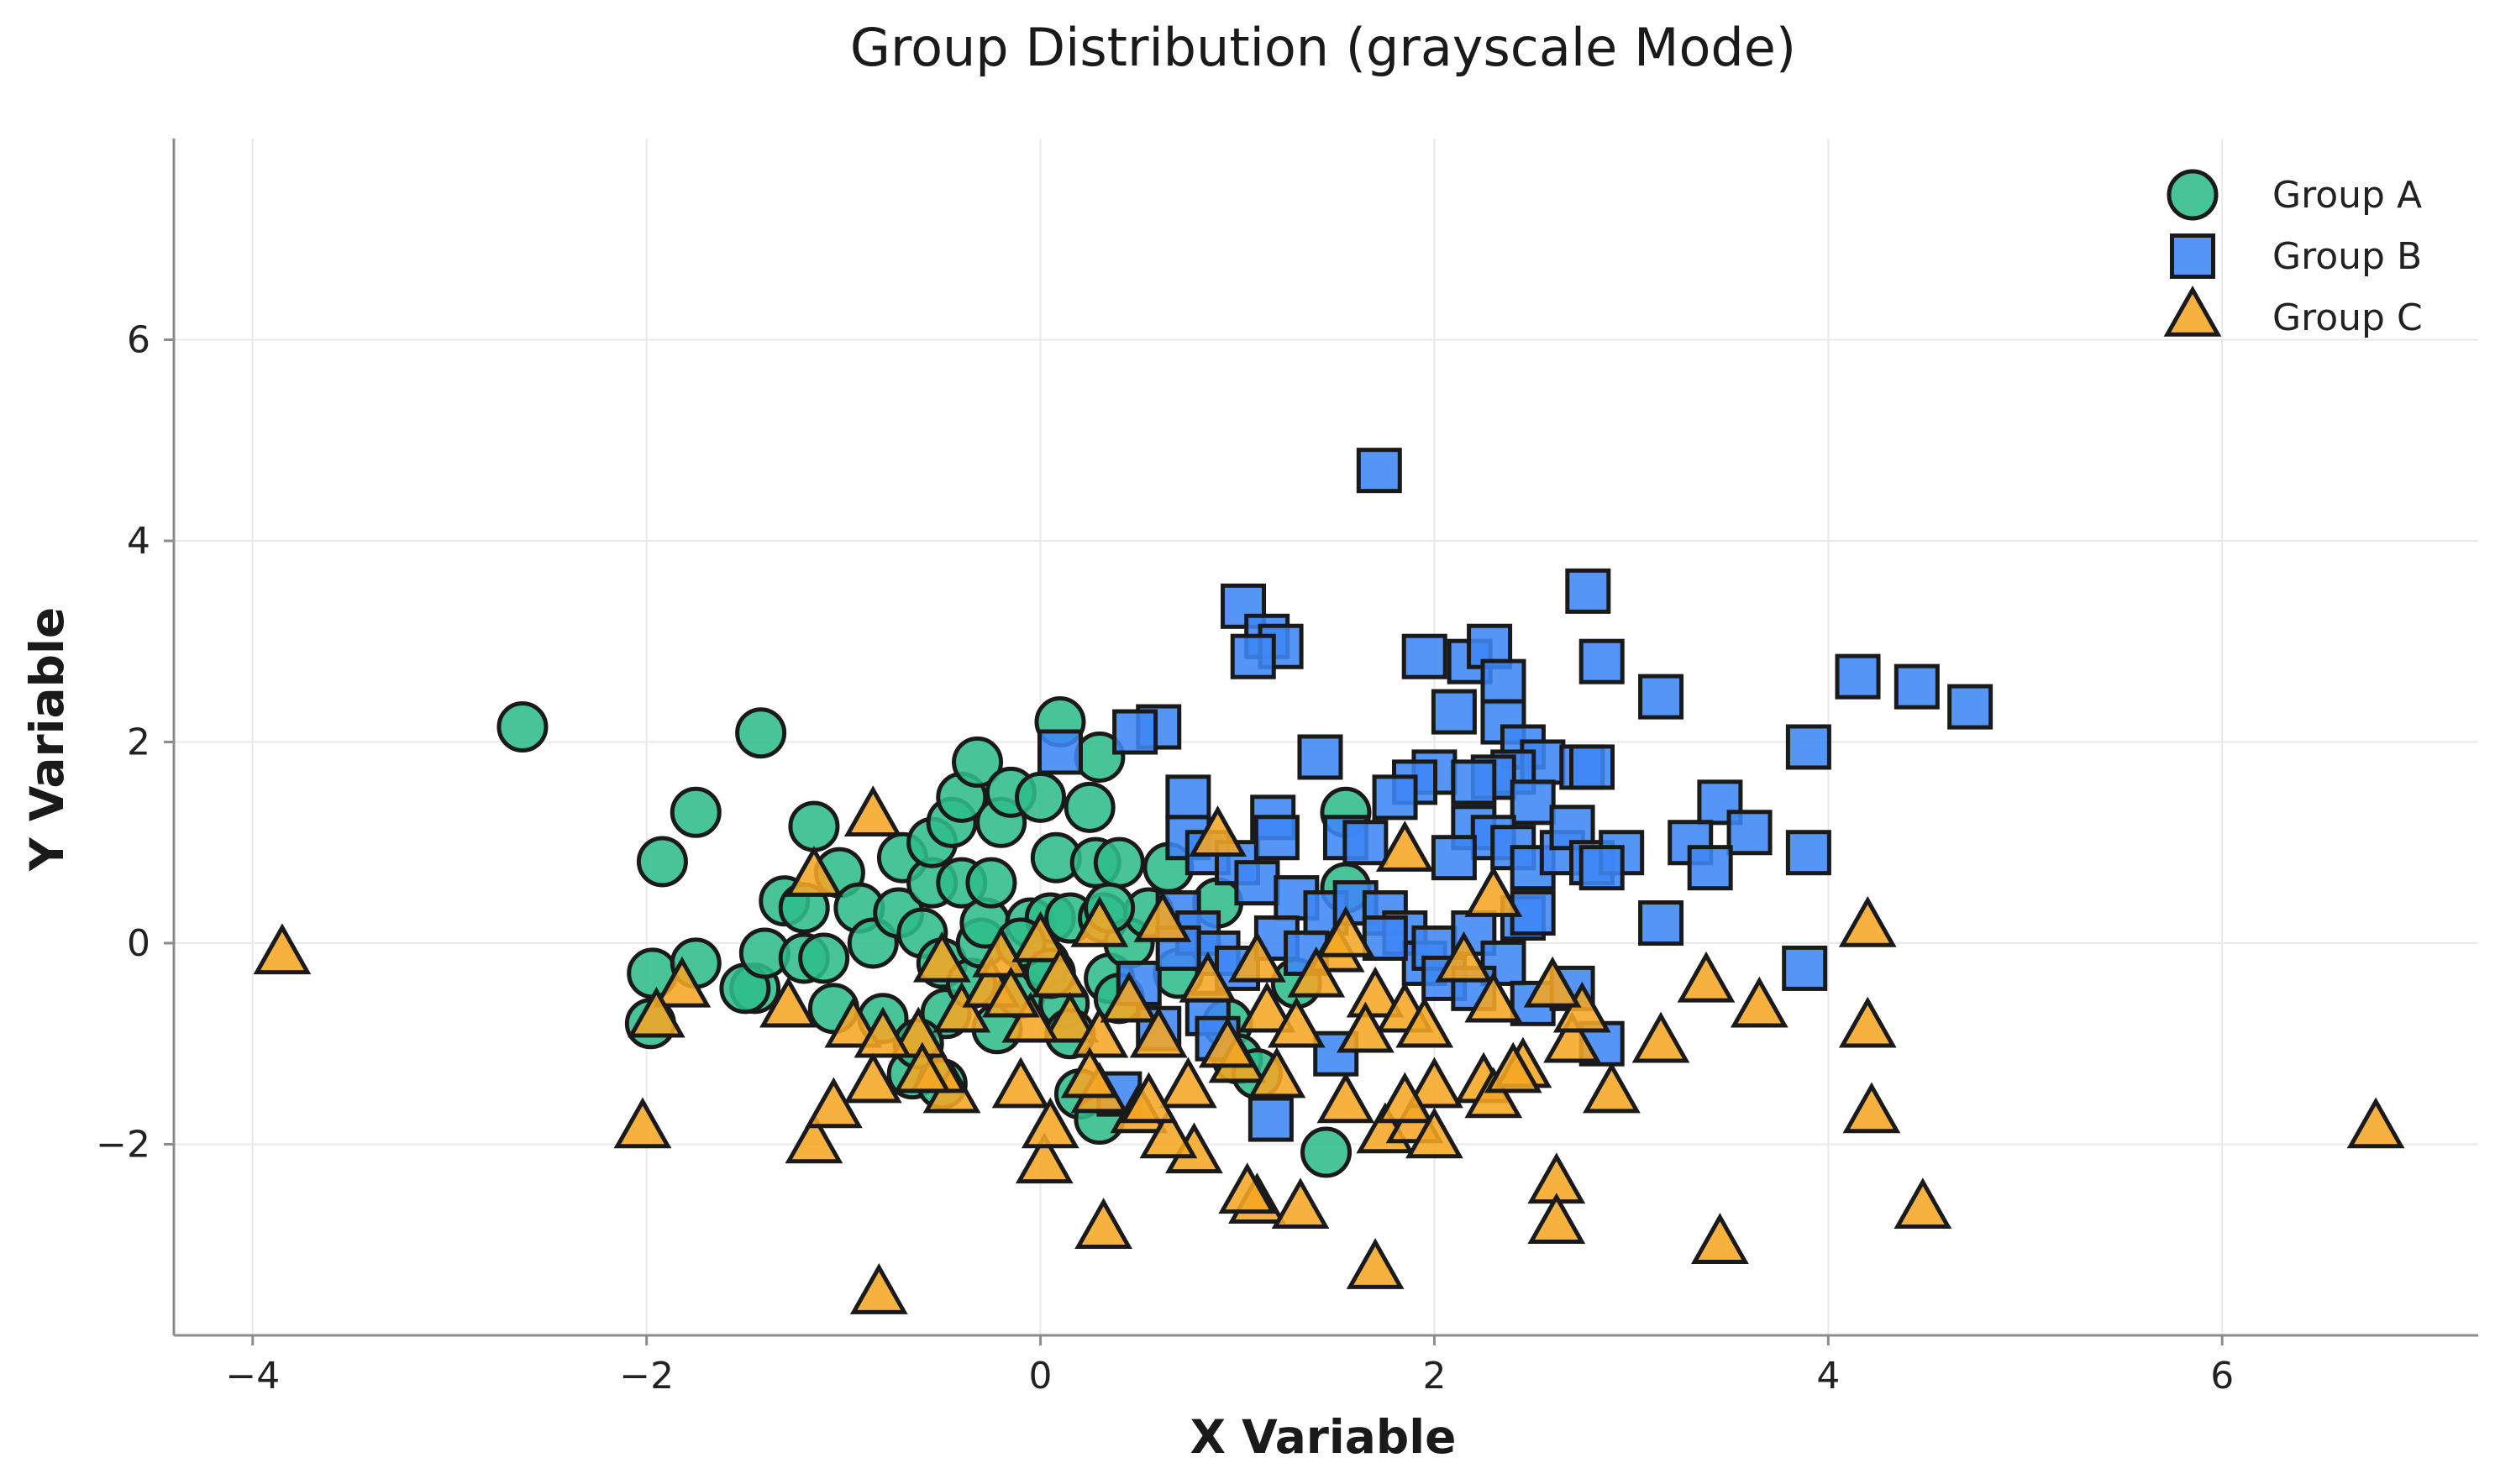 The height and width of the screenshot is (1484, 2495). What do you see at coordinates (2347, 317) in the screenshot?
I see `legend-label: Group C` at bounding box center [2347, 317].